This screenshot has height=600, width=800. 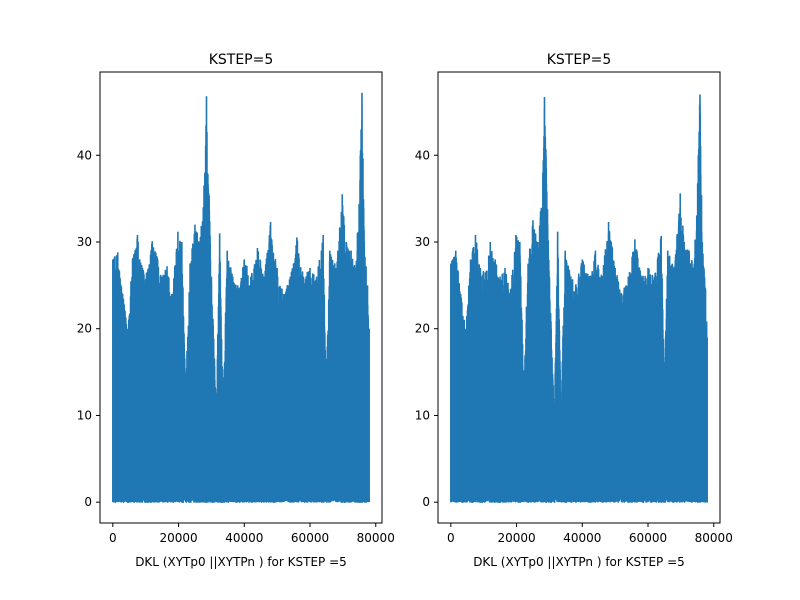 I want to click on chart-title-left: KSTEP=5, so click(x=241, y=60).